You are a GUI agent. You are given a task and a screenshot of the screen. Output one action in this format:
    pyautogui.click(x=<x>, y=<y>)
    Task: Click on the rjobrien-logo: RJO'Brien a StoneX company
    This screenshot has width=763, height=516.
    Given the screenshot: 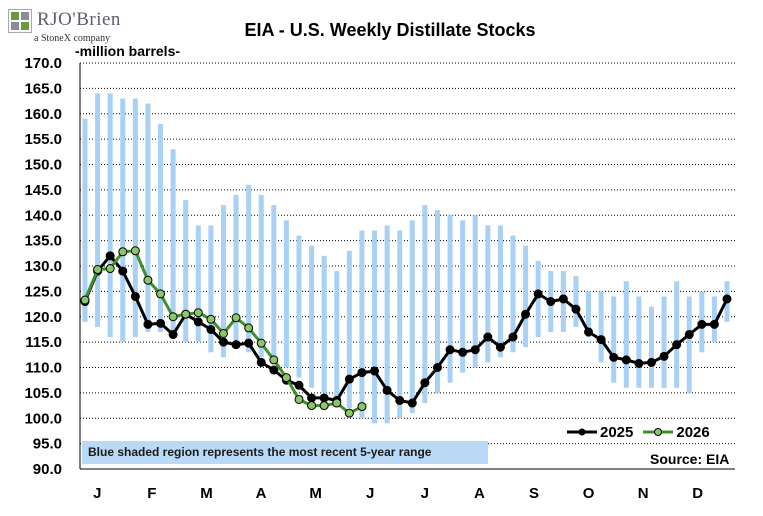 What is the action you would take?
    pyautogui.click(x=69, y=26)
    